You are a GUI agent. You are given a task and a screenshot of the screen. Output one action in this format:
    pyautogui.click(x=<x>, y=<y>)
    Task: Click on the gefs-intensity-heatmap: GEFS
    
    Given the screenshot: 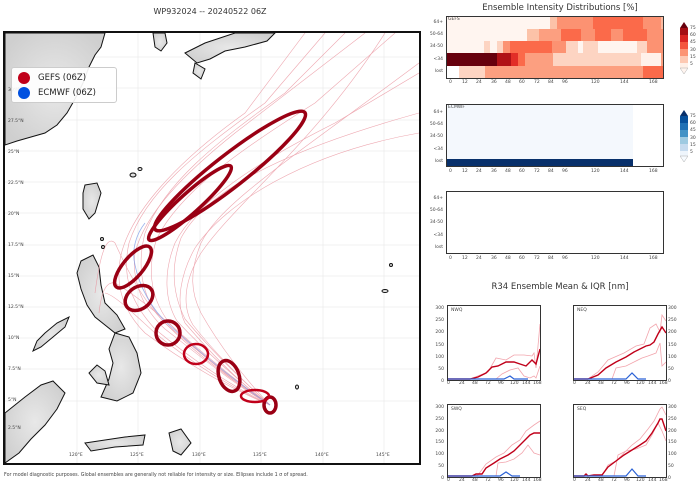 What is the action you would take?
    pyautogui.click(x=555, y=47)
    